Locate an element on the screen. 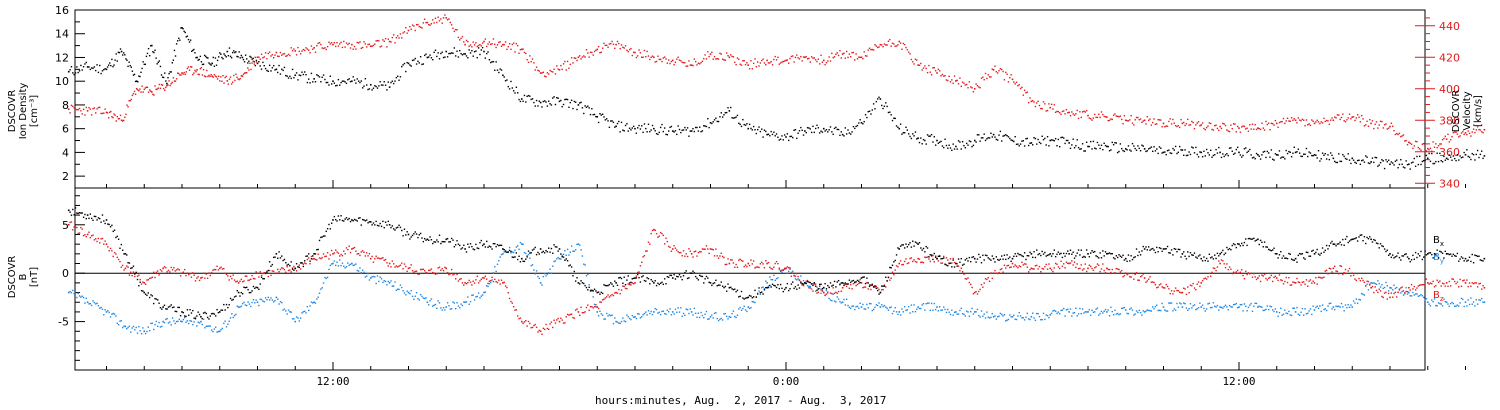 This screenshot has height=410, width=1500. density-point is located at coordinates (880, 99).